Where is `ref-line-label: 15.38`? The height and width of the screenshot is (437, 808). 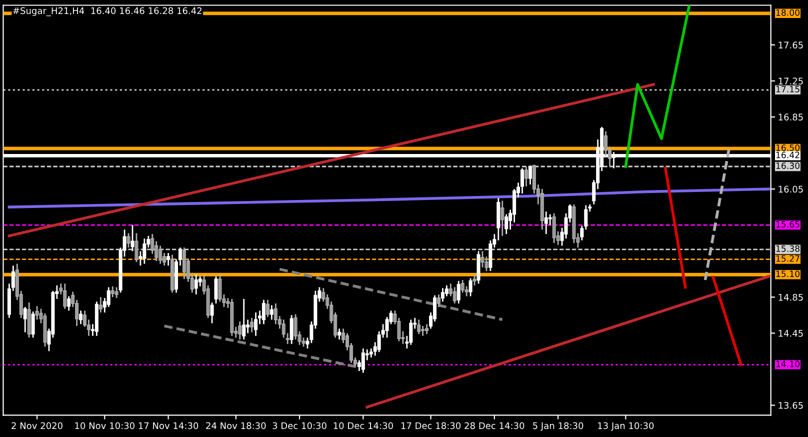
ref-line-label: 15.38 is located at coordinates (788, 248).